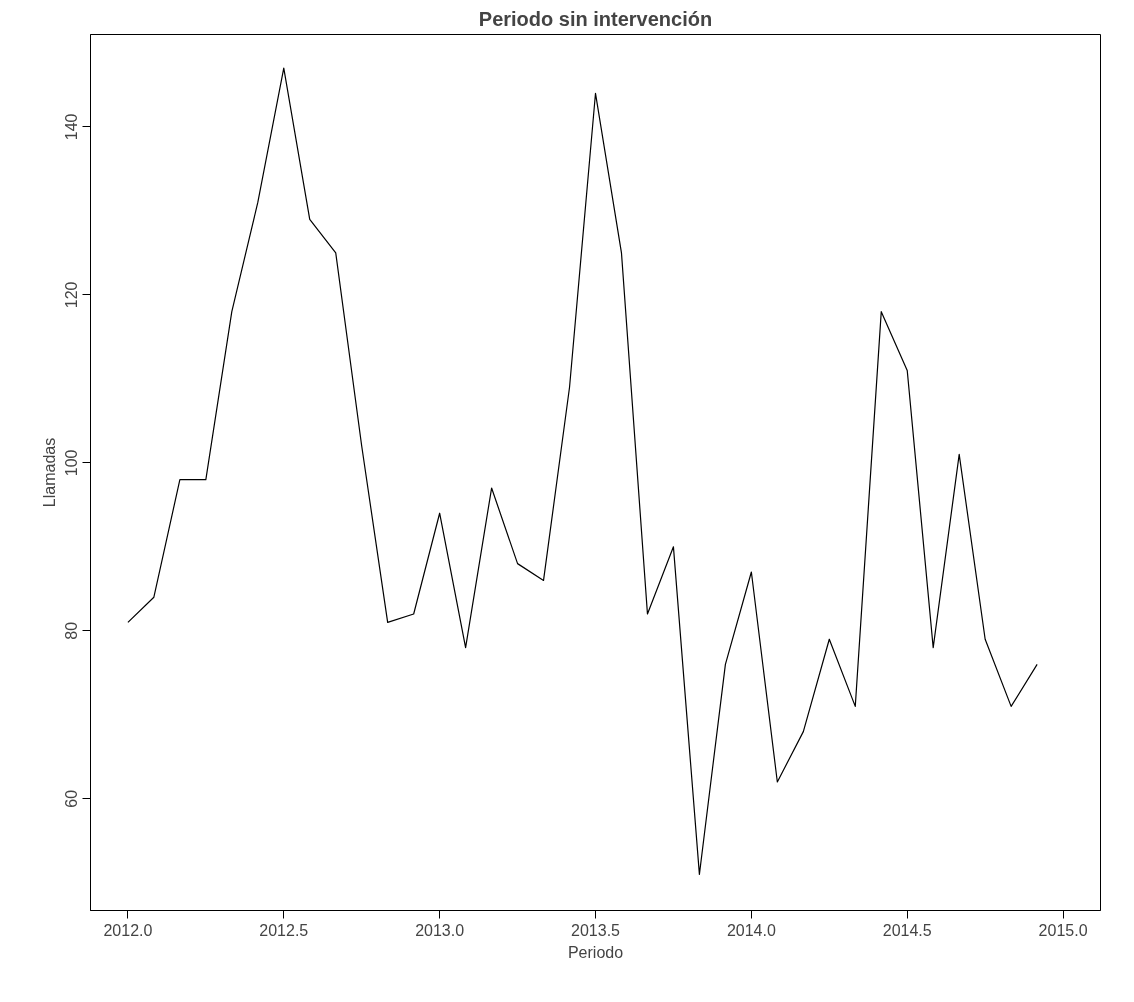 This screenshot has height=1002, width=1134. I want to click on x-tick-label: 2013.0, so click(440, 930).